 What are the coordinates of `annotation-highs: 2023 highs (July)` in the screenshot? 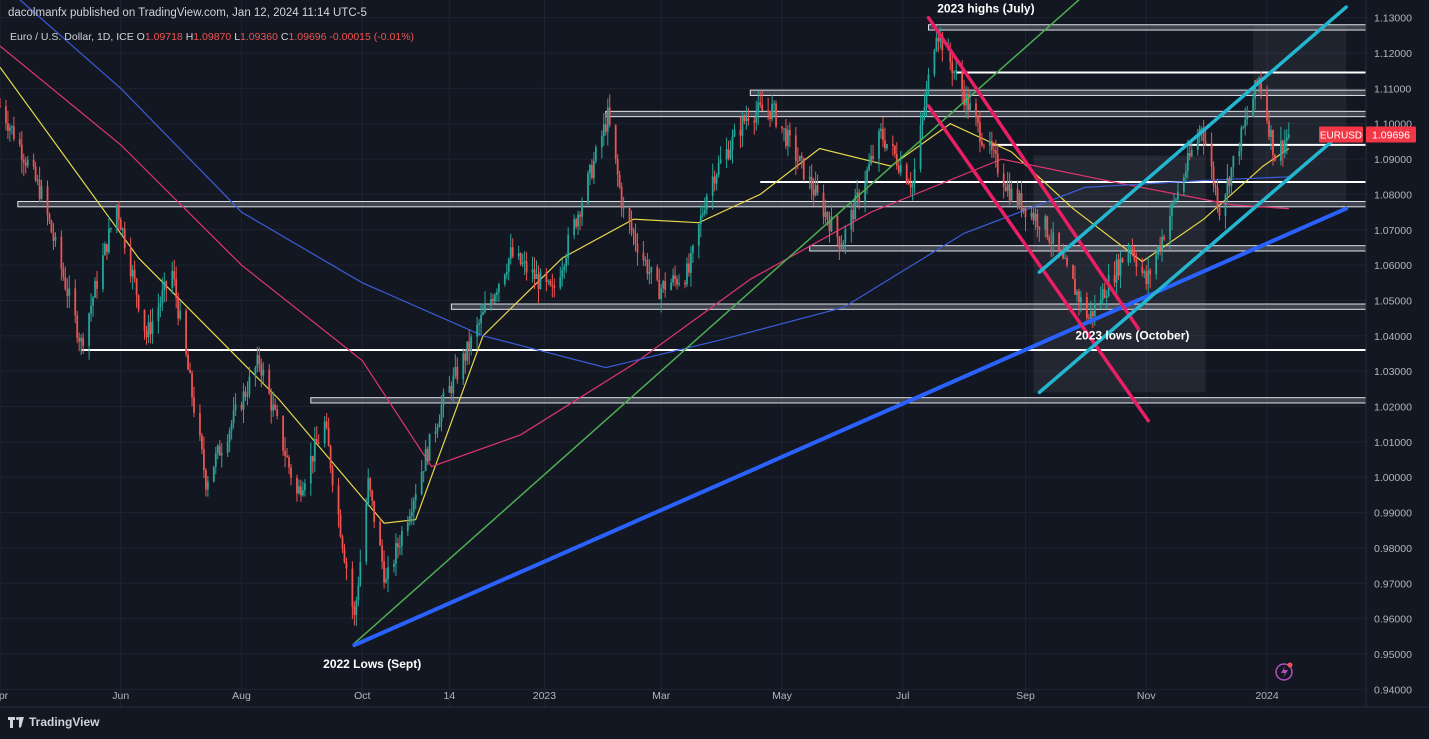 It's located at (985, 8).